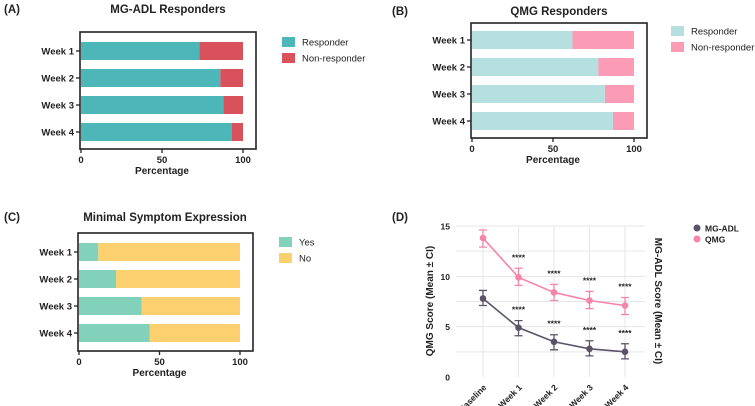  What do you see at coordinates (12, 10) in the screenshot?
I see `panel-label: (A)` at bounding box center [12, 10].